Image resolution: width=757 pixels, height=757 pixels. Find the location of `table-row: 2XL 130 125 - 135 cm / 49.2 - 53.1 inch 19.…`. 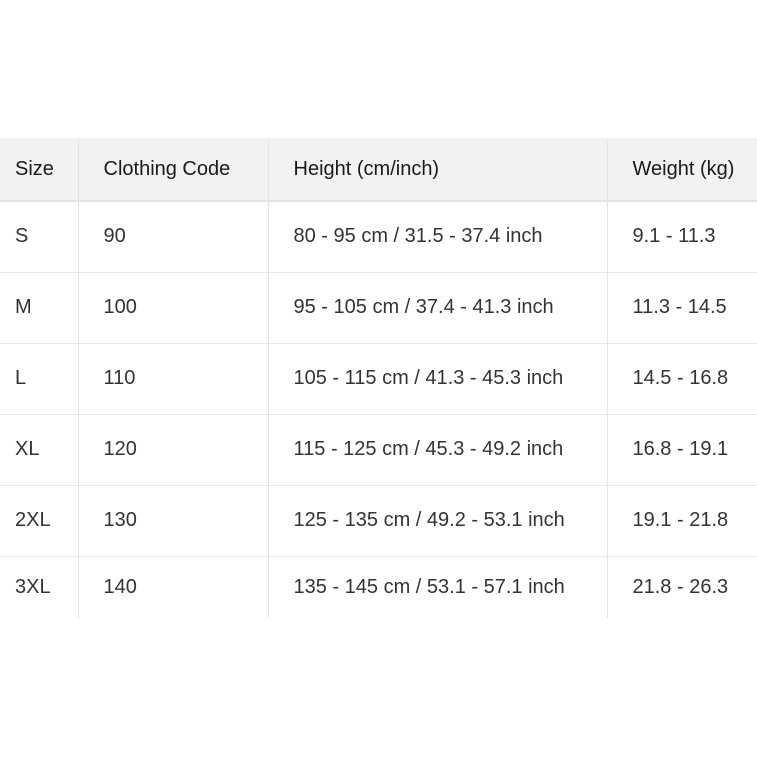

table-row: 2XL 130 125 - 135 cm / 49.2 - 53.1 inch 19.… is located at coordinates (378, 520).